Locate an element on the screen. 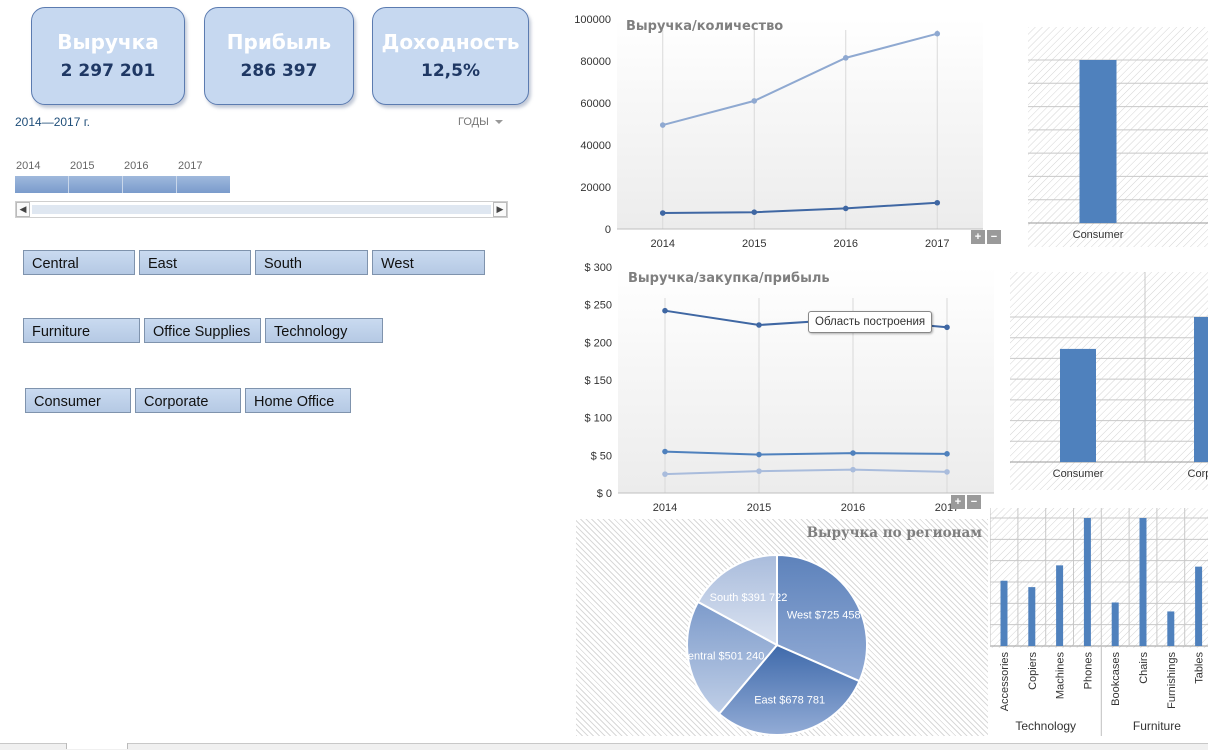 The image size is (1208, 750). category-label: Consumer is located at coordinates (1098, 235).